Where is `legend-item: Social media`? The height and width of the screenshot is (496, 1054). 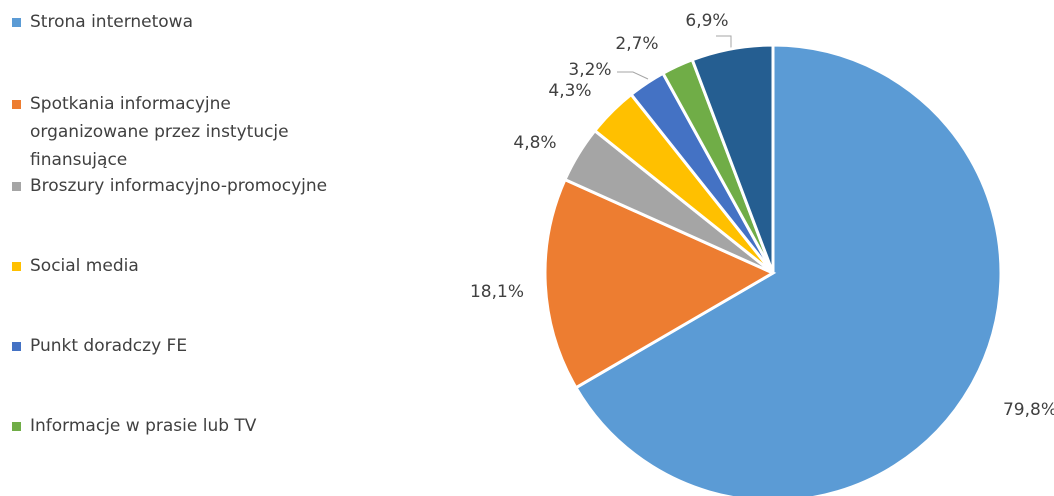 legend-item: Social media is located at coordinates (177, 266).